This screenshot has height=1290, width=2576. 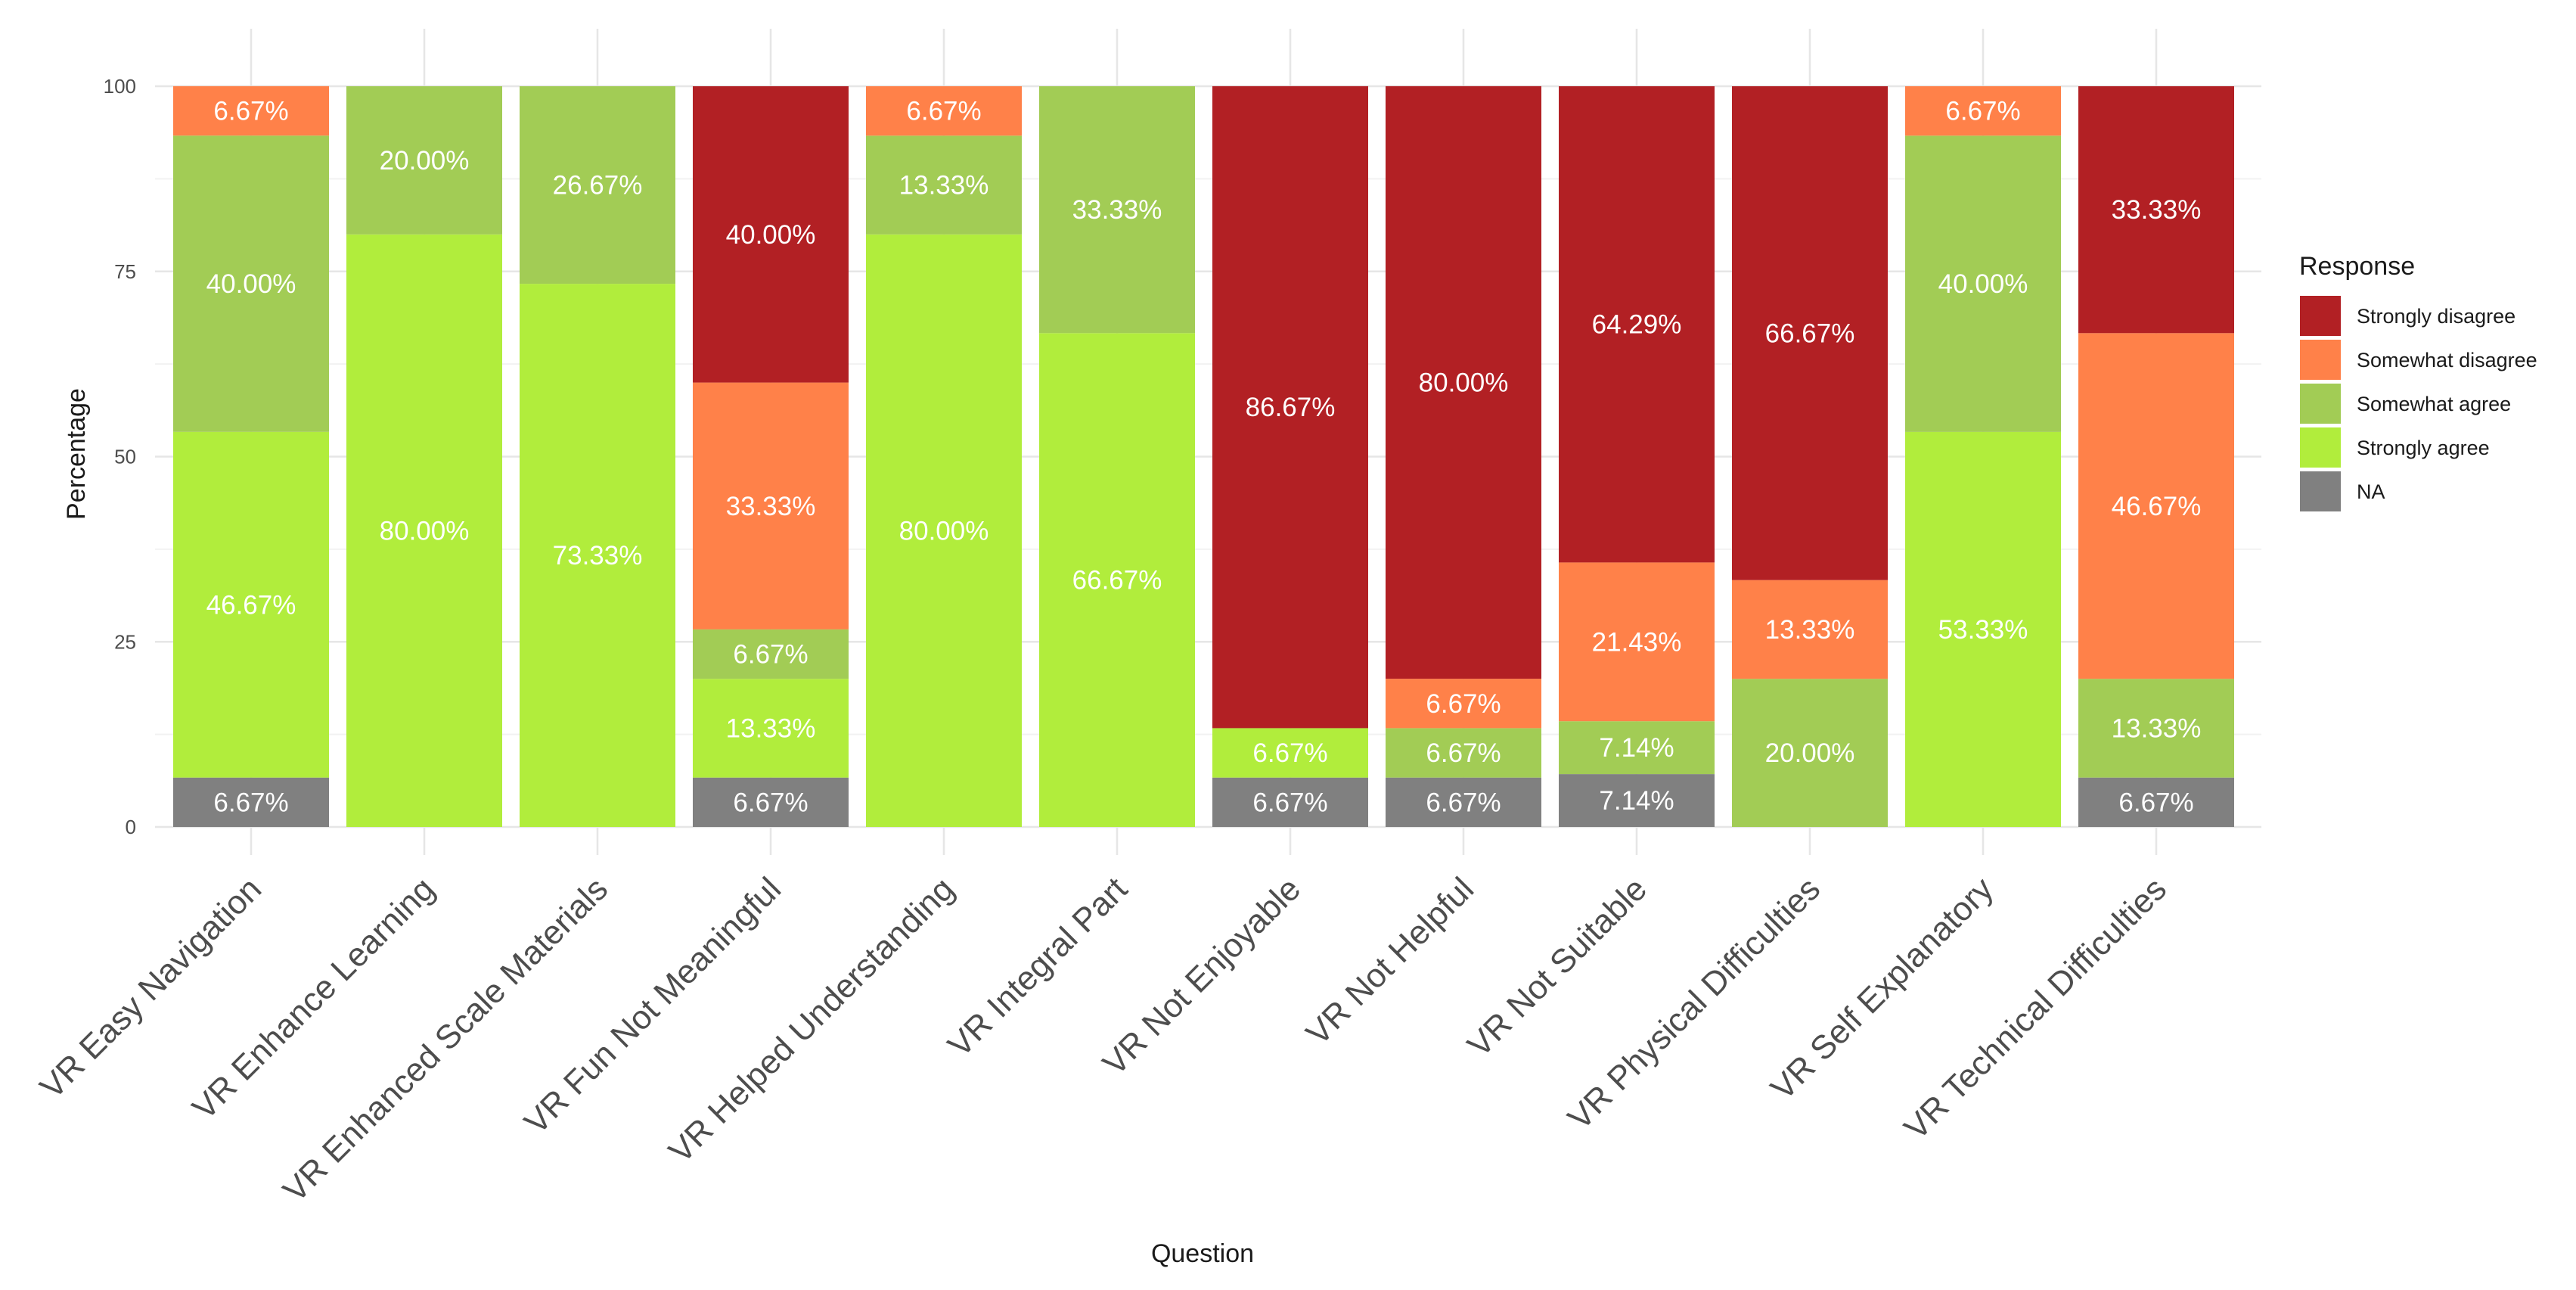 I want to click on x-tick-label: VR Integral Part, so click(x=1037, y=967).